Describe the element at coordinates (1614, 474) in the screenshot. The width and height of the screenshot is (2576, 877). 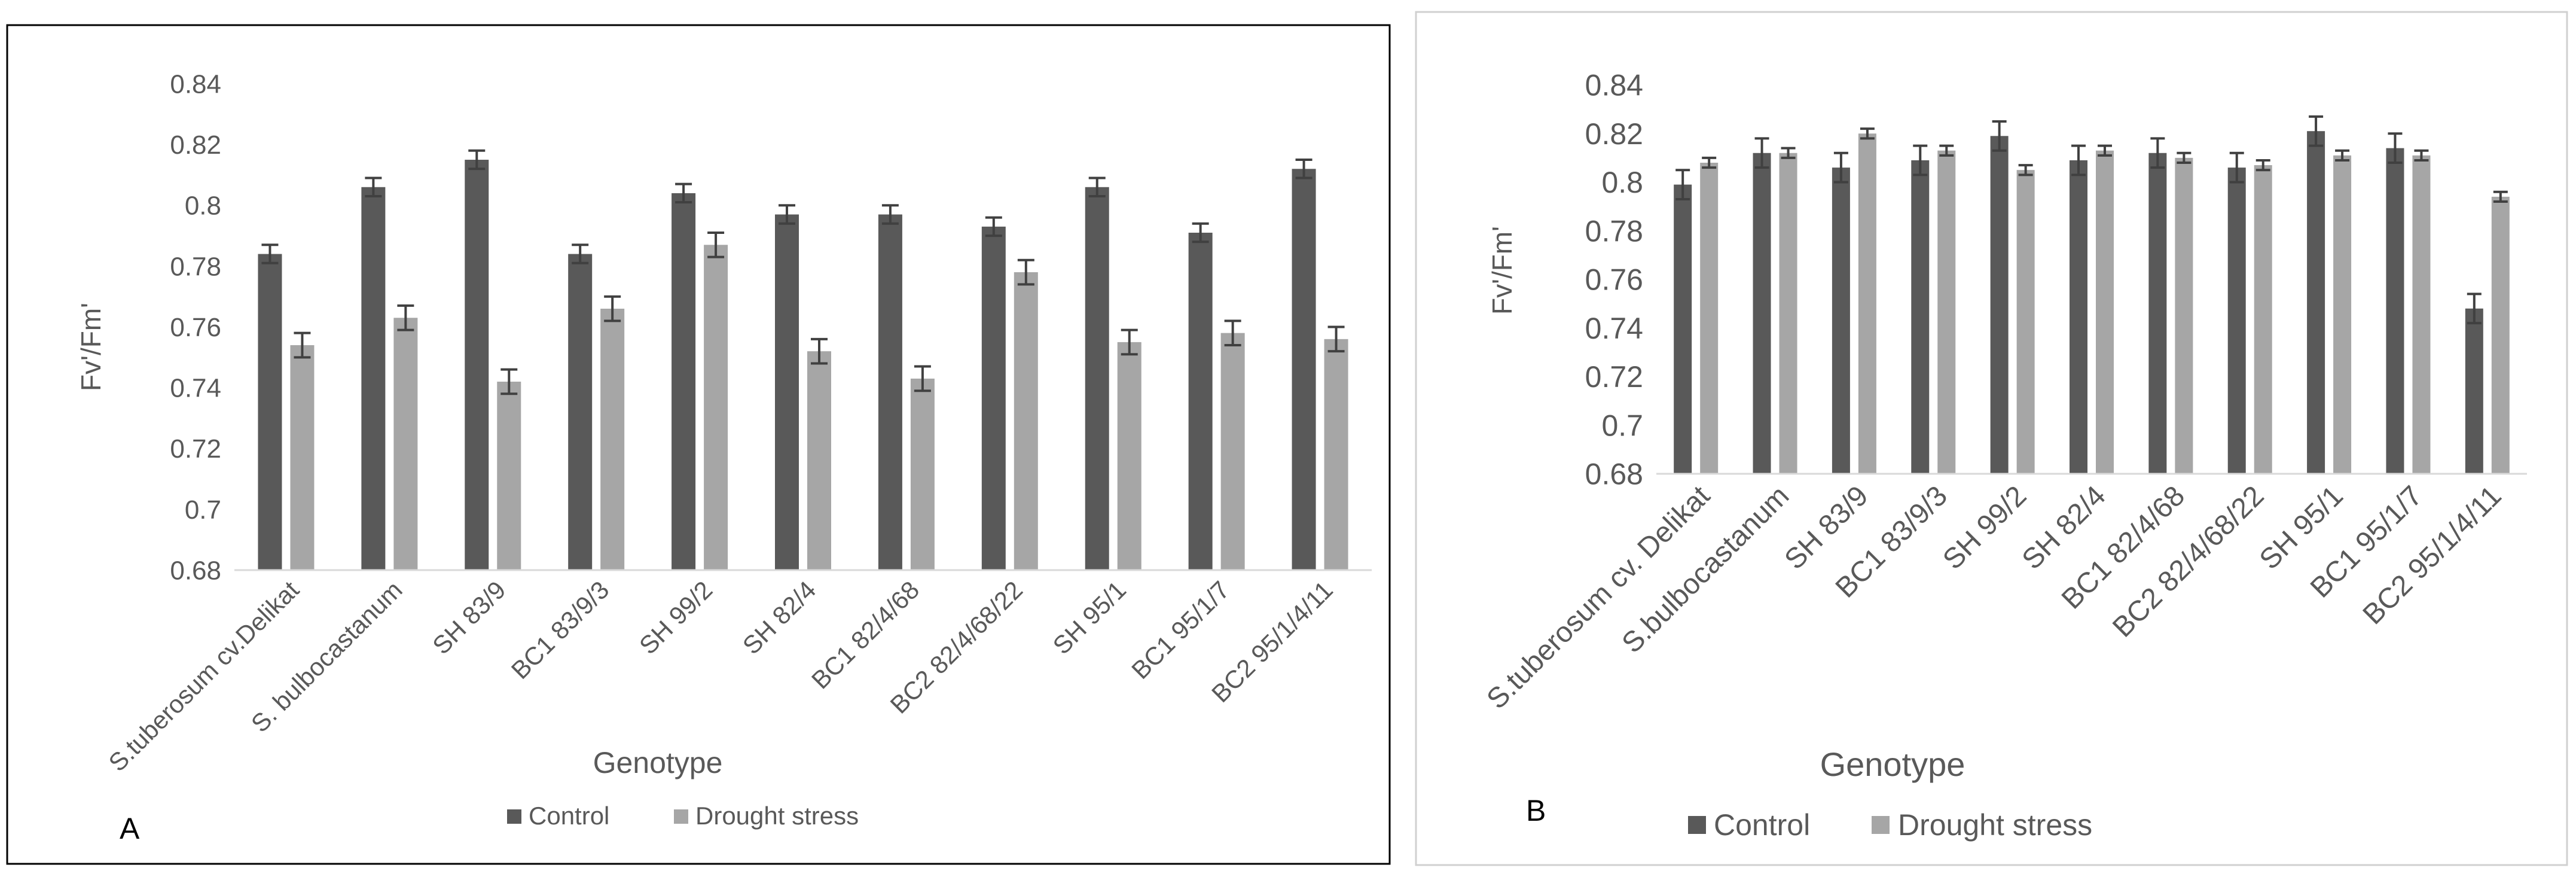
I see `panel-b-y-tick-label: 0.68` at that location.